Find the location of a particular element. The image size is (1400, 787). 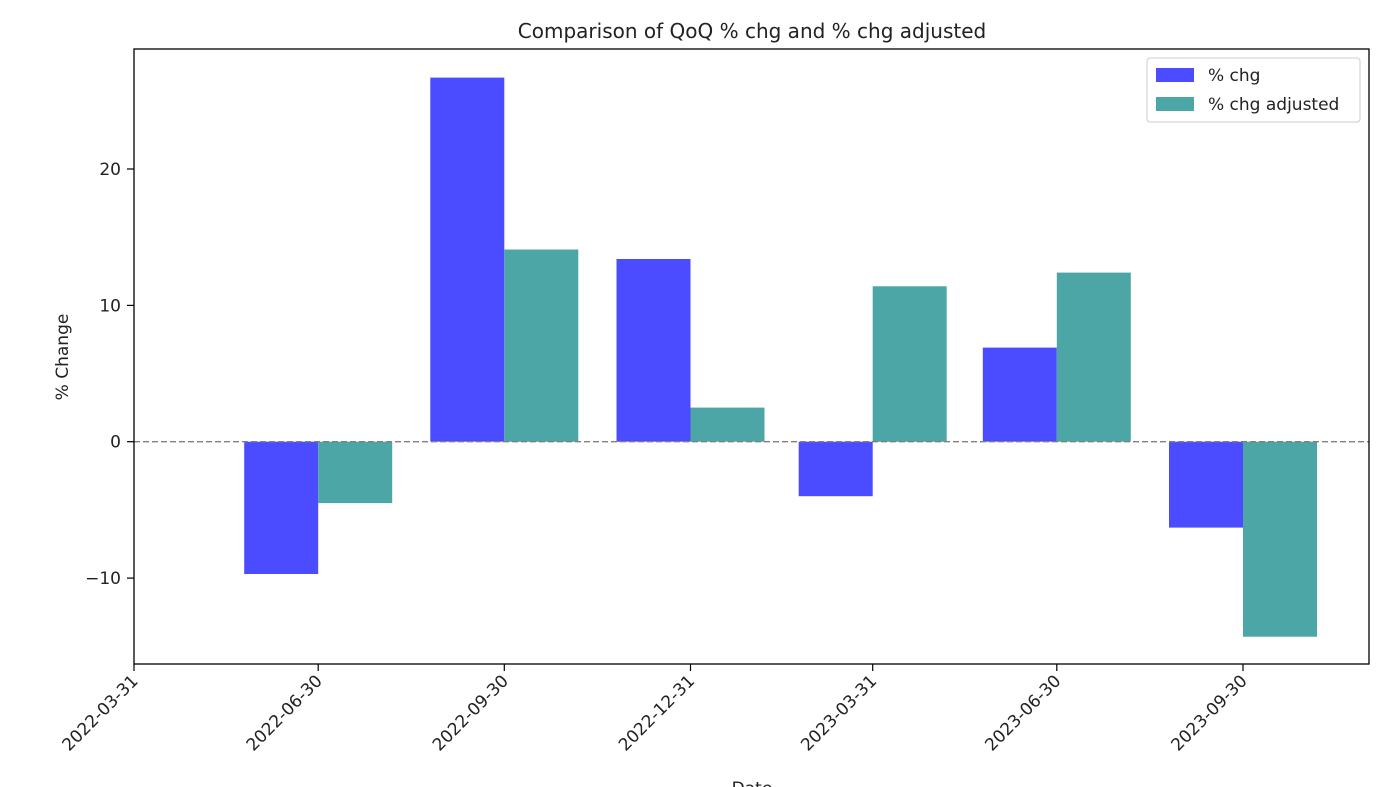

x-tick-label: 2023-06-30 is located at coordinates (1023, 713).